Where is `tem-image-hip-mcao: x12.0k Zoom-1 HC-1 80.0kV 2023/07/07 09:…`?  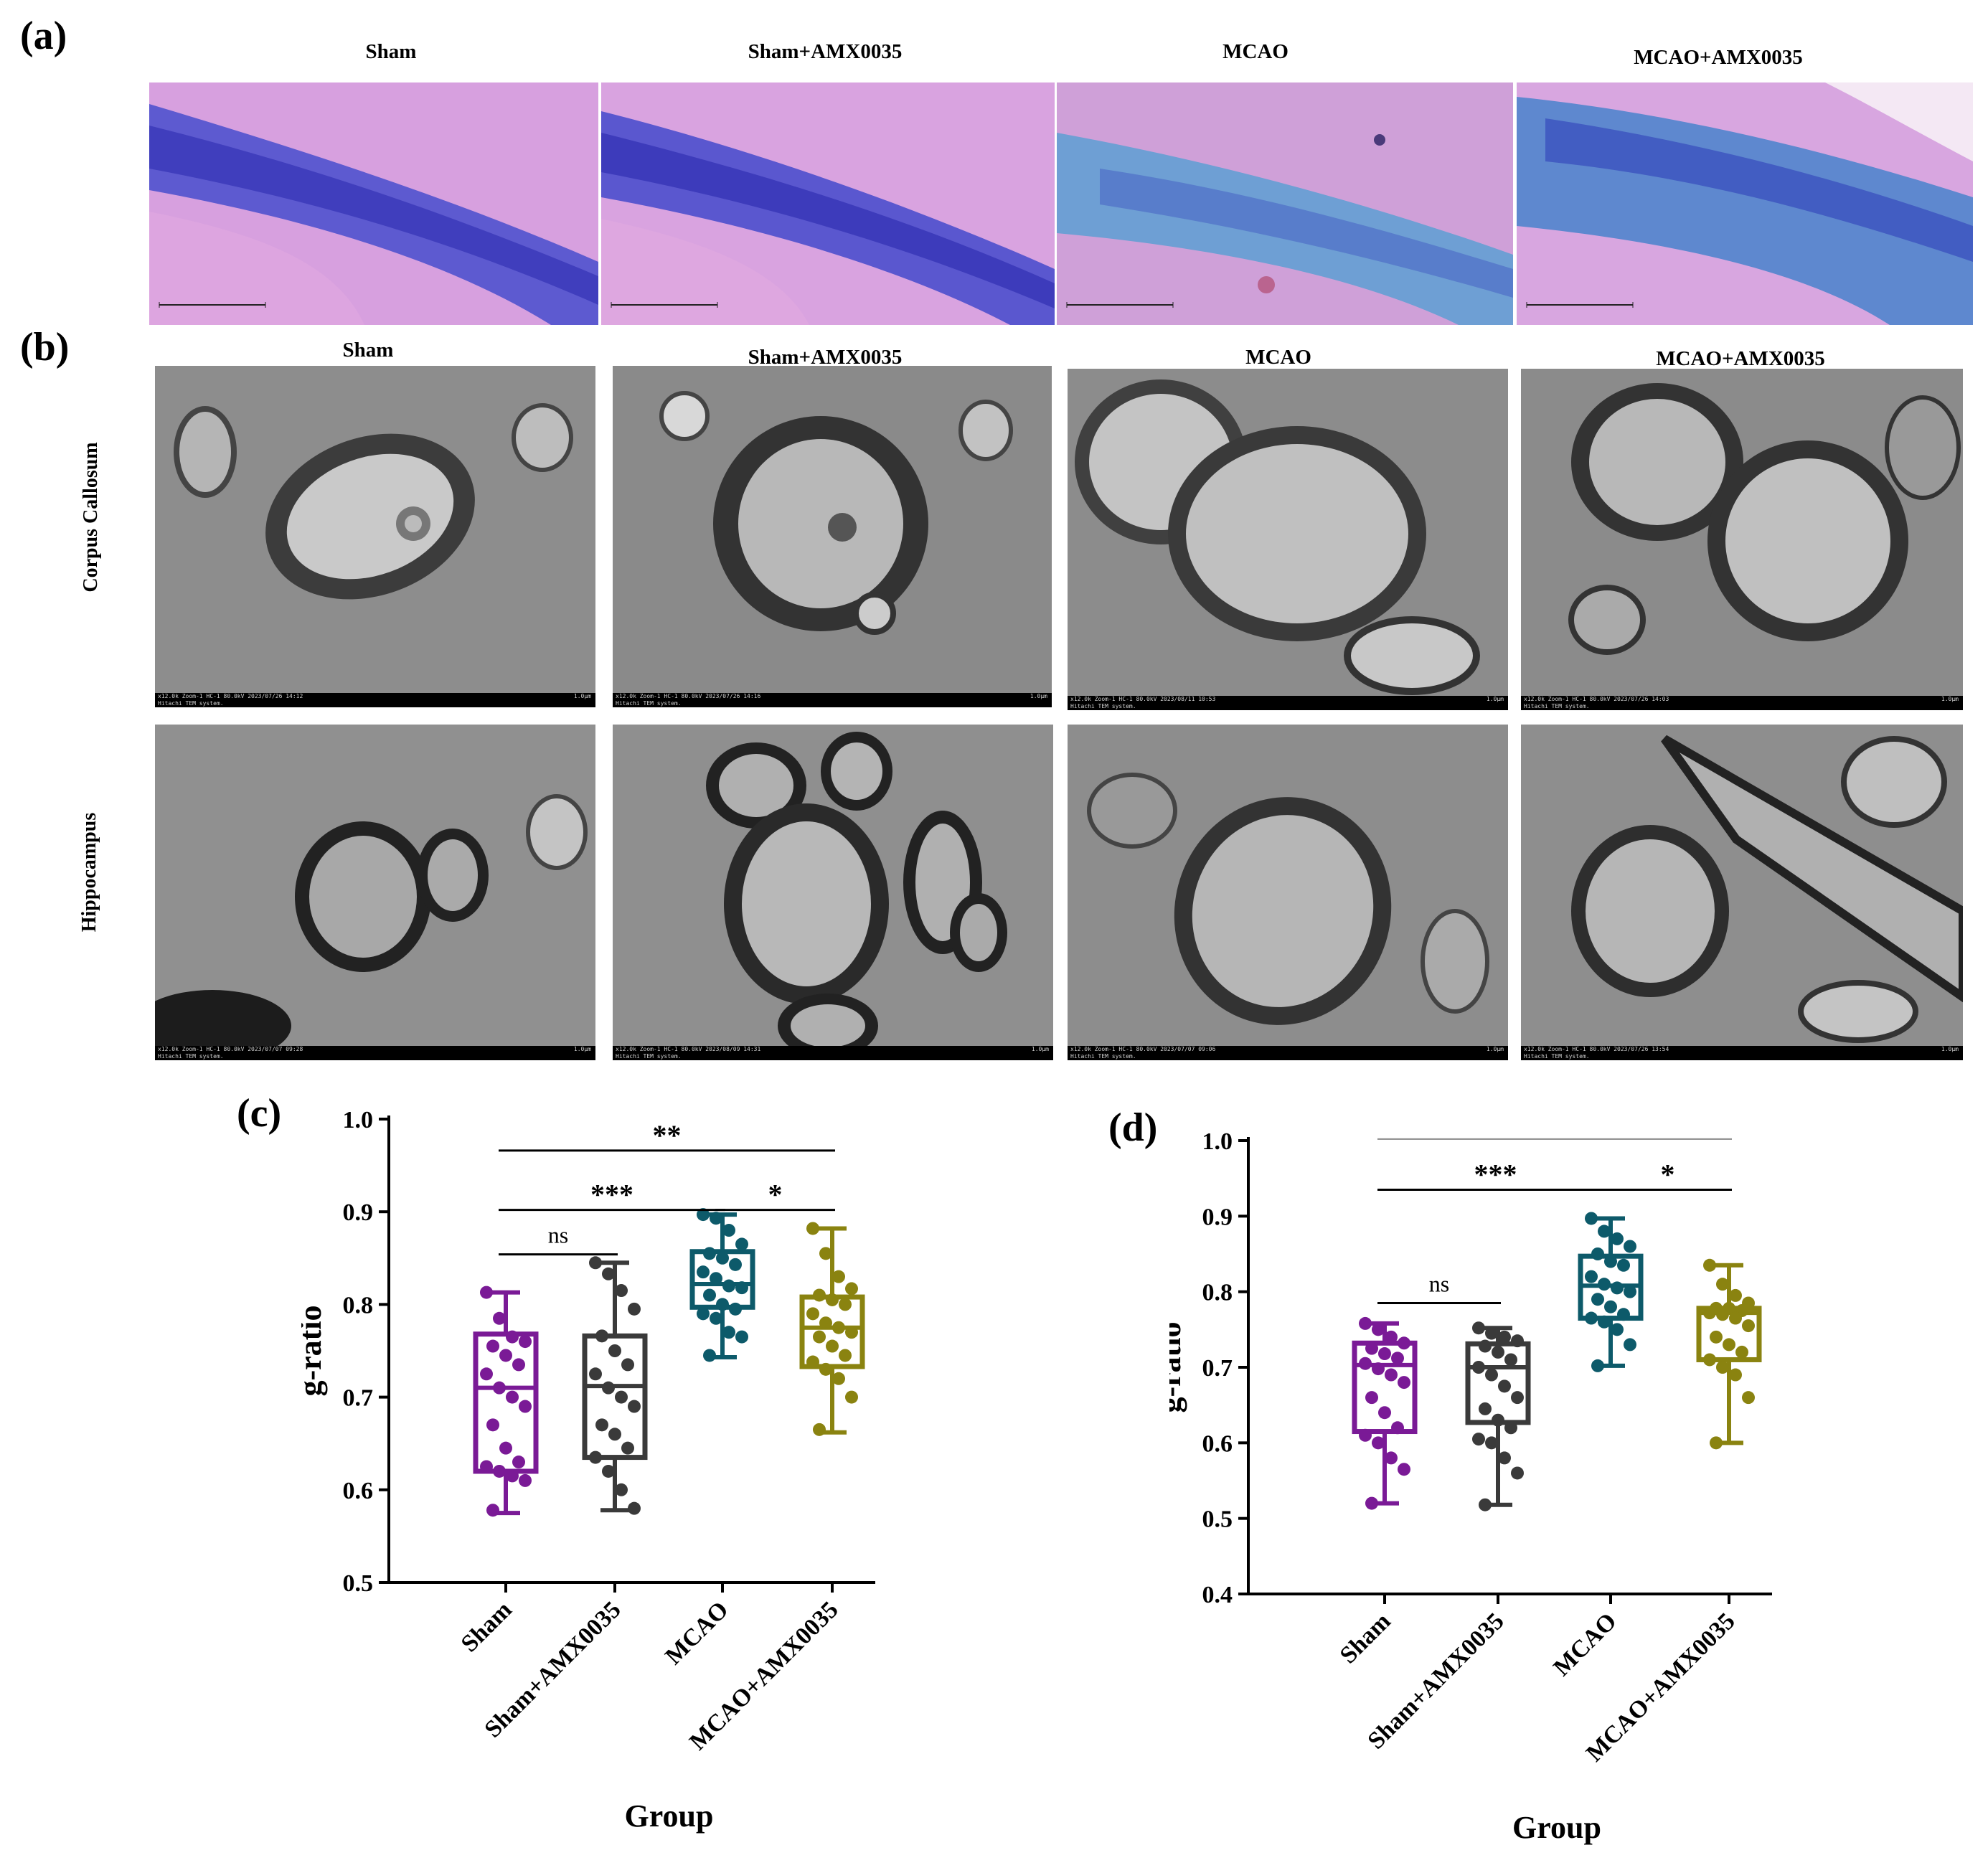 tem-image-hip-mcao: x12.0k Zoom-1 HC-1 80.0kV 2023/07/07 09:… is located at coordinates (1288, 892).